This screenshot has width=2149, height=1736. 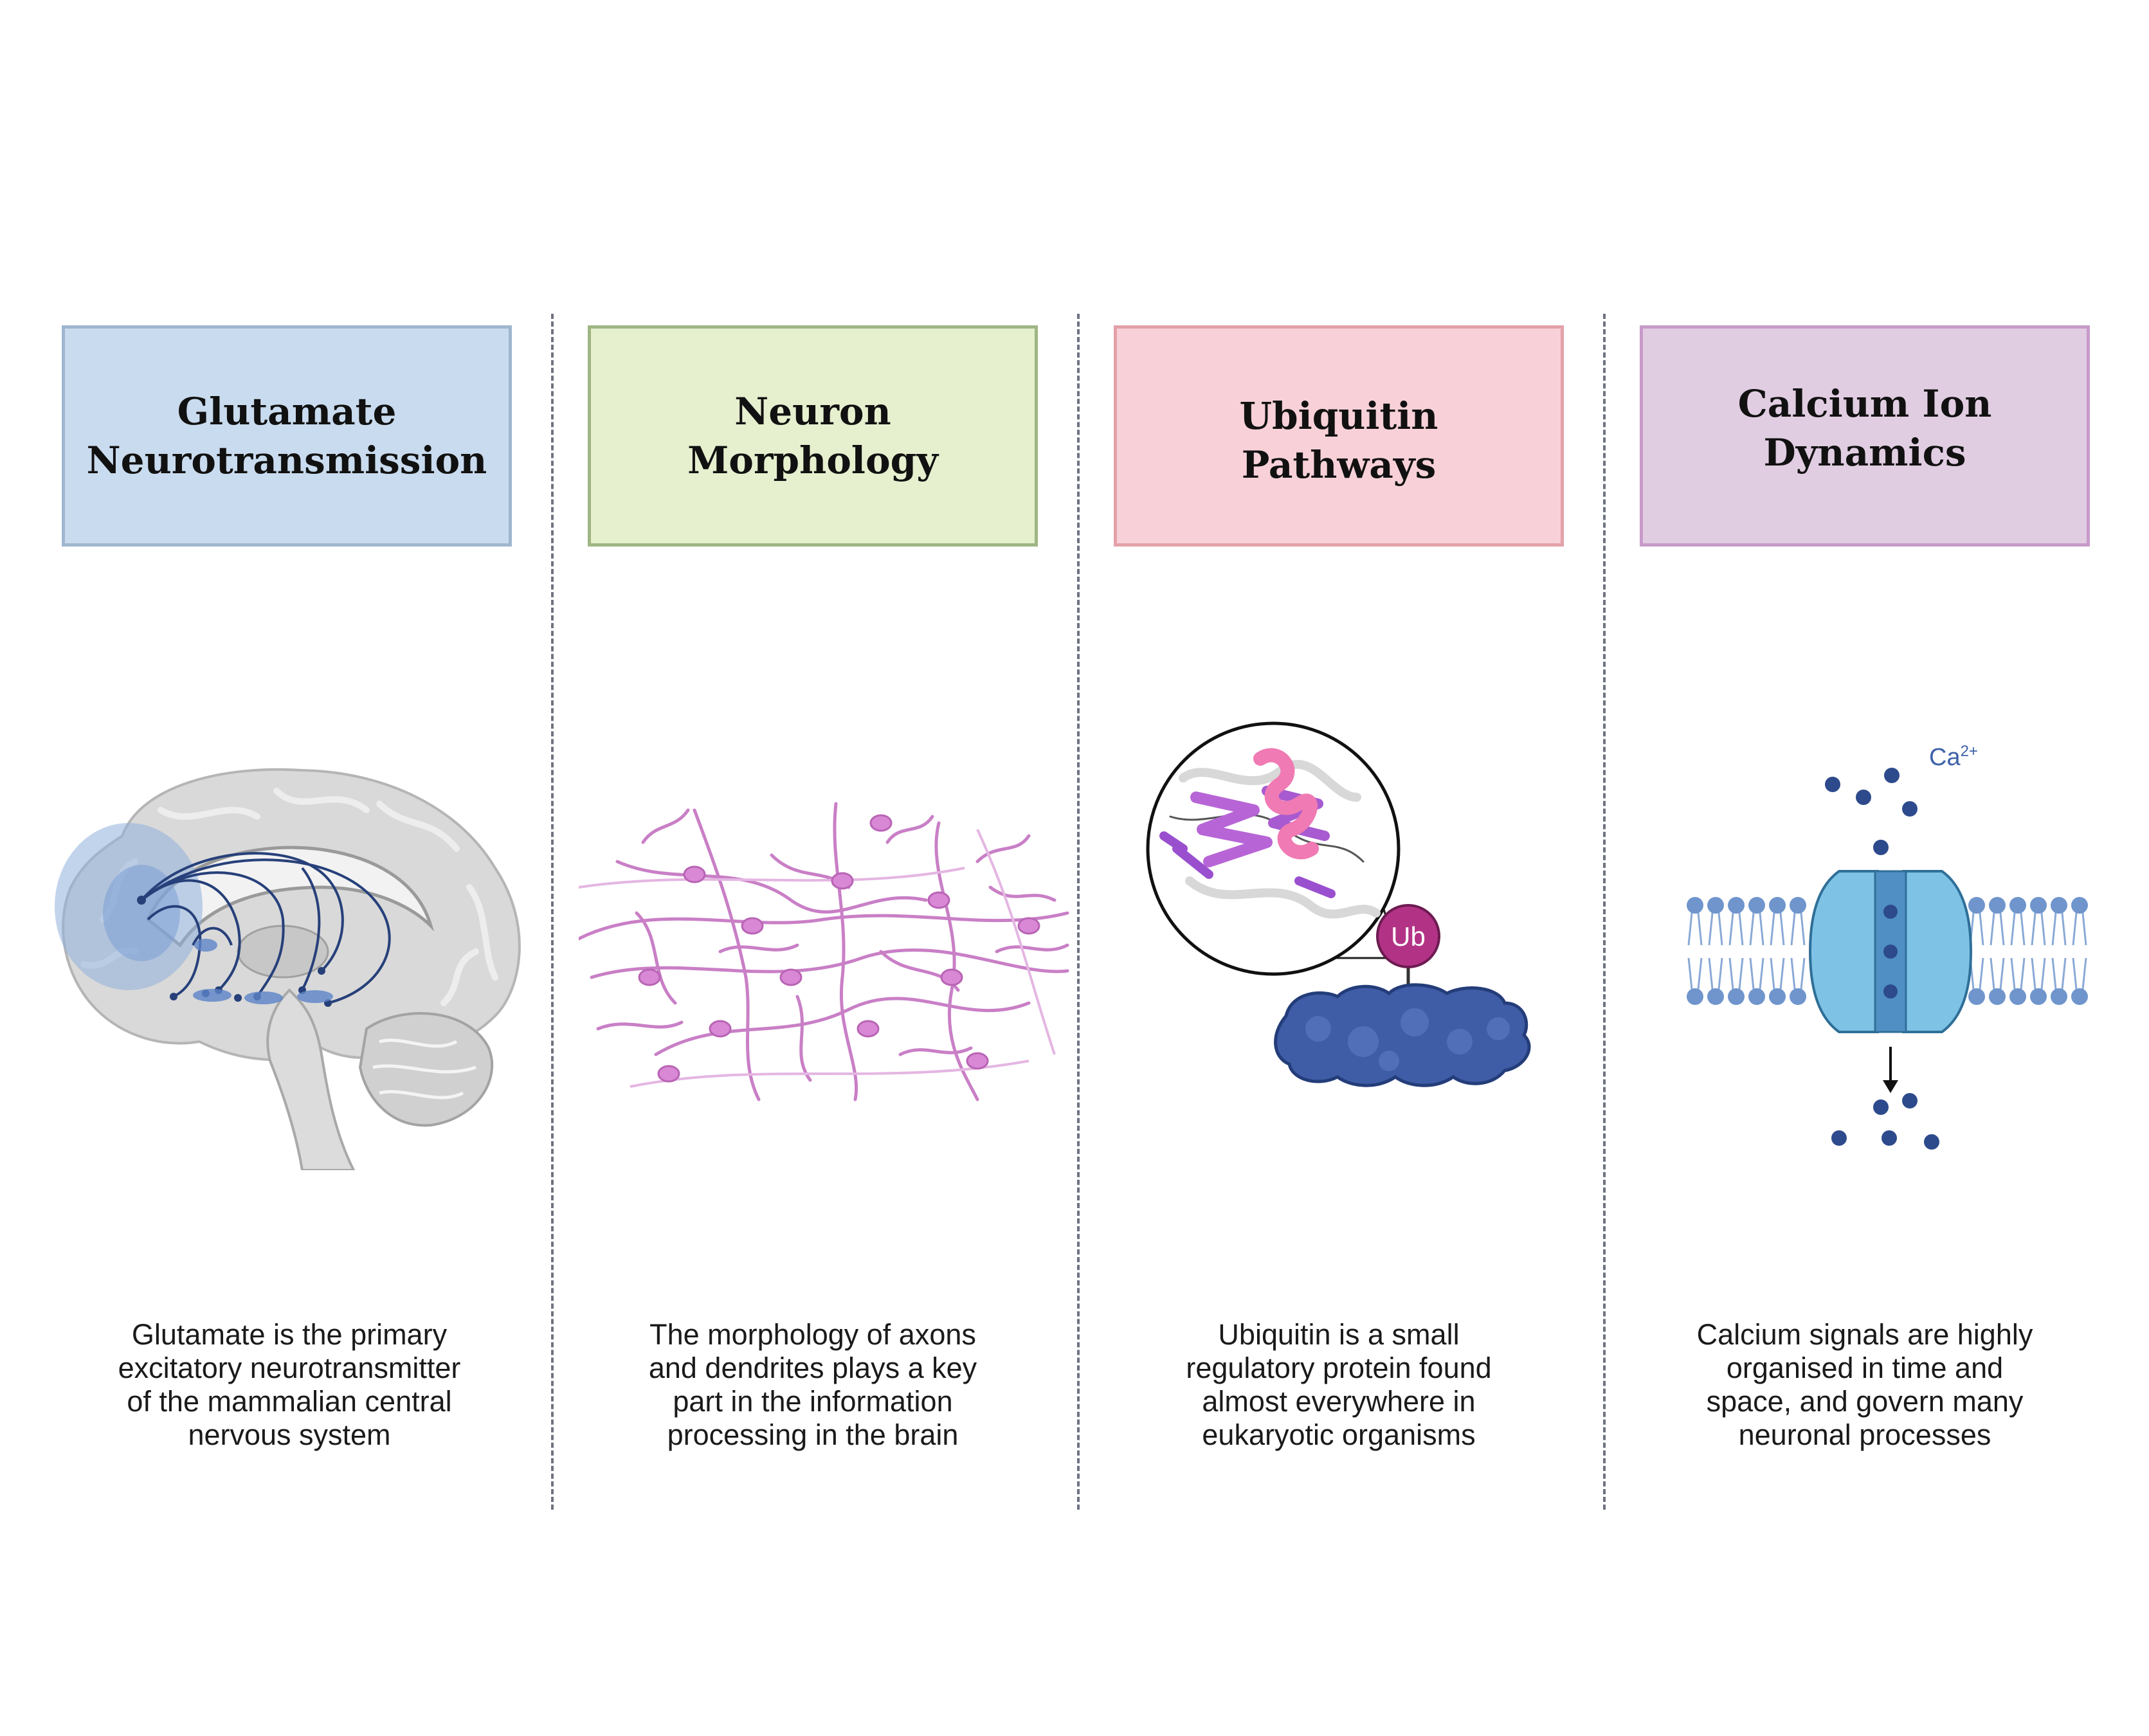 I want to click on panel-title-box-glutamate: Glutamate Neurotransmission, so click(x=287, y=436).